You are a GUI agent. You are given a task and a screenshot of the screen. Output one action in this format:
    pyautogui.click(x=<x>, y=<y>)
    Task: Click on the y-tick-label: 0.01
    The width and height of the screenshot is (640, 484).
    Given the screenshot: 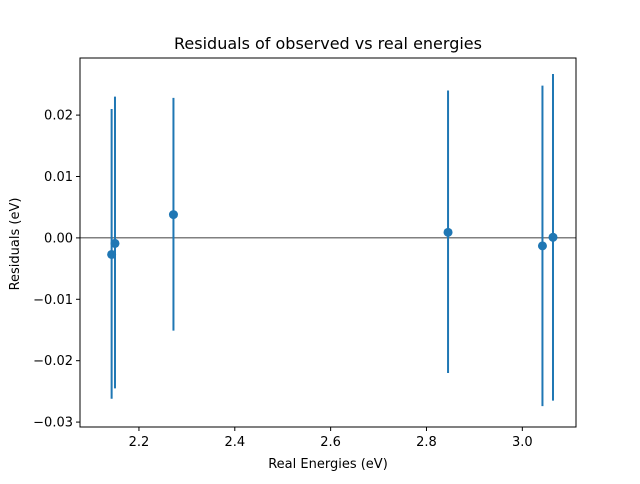 What is the action you would take?
    pyautogui.click(x=58, y=177)
    